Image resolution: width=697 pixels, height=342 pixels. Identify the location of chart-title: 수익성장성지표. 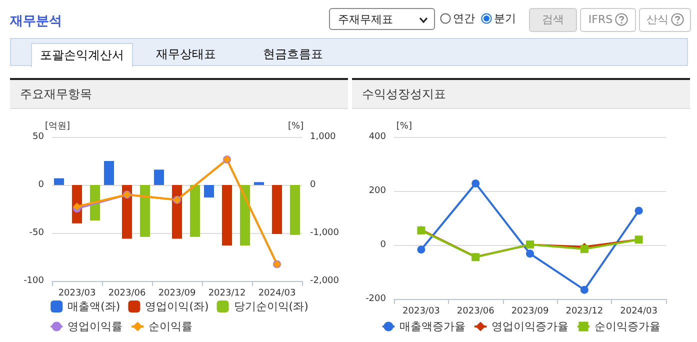
(521, 93).